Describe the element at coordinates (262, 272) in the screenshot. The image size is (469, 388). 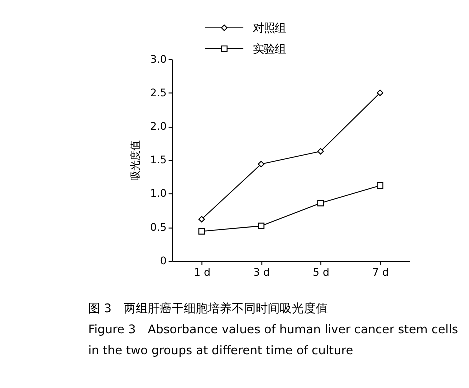
I see `x-tick-label: 3 d` at that location.